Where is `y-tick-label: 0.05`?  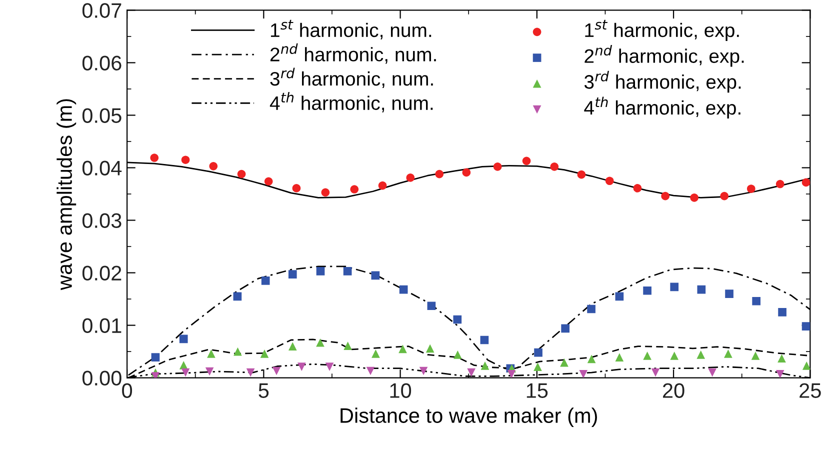
y-tick-label: 0.05 is located at coordinates (102, 115).